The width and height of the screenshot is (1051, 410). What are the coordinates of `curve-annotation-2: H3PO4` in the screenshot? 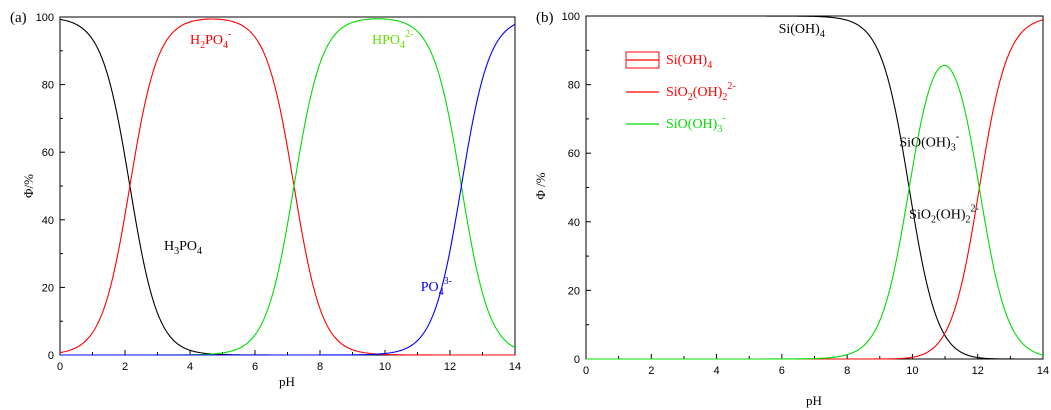 It's located at (183, 248).